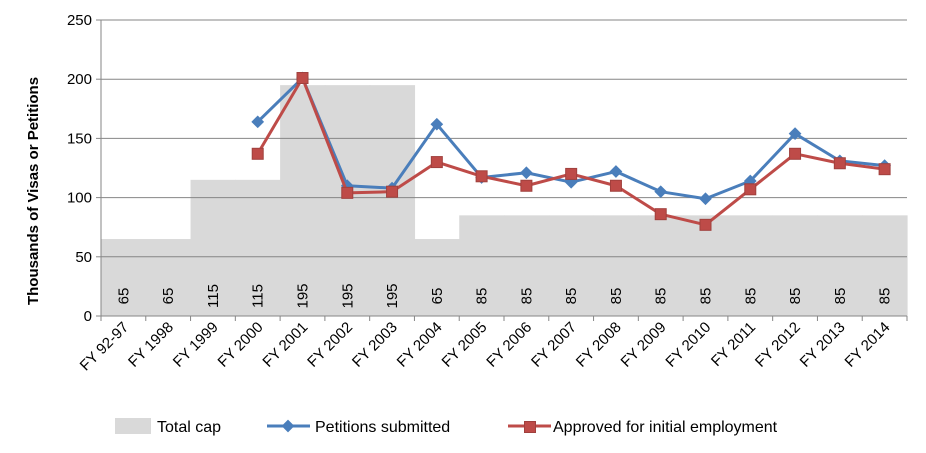 The image size is (926, 453). Describe the element at coordinates (189, 427) in the screenshot. I see `legend-label-total-cap: Total cap` at that location.